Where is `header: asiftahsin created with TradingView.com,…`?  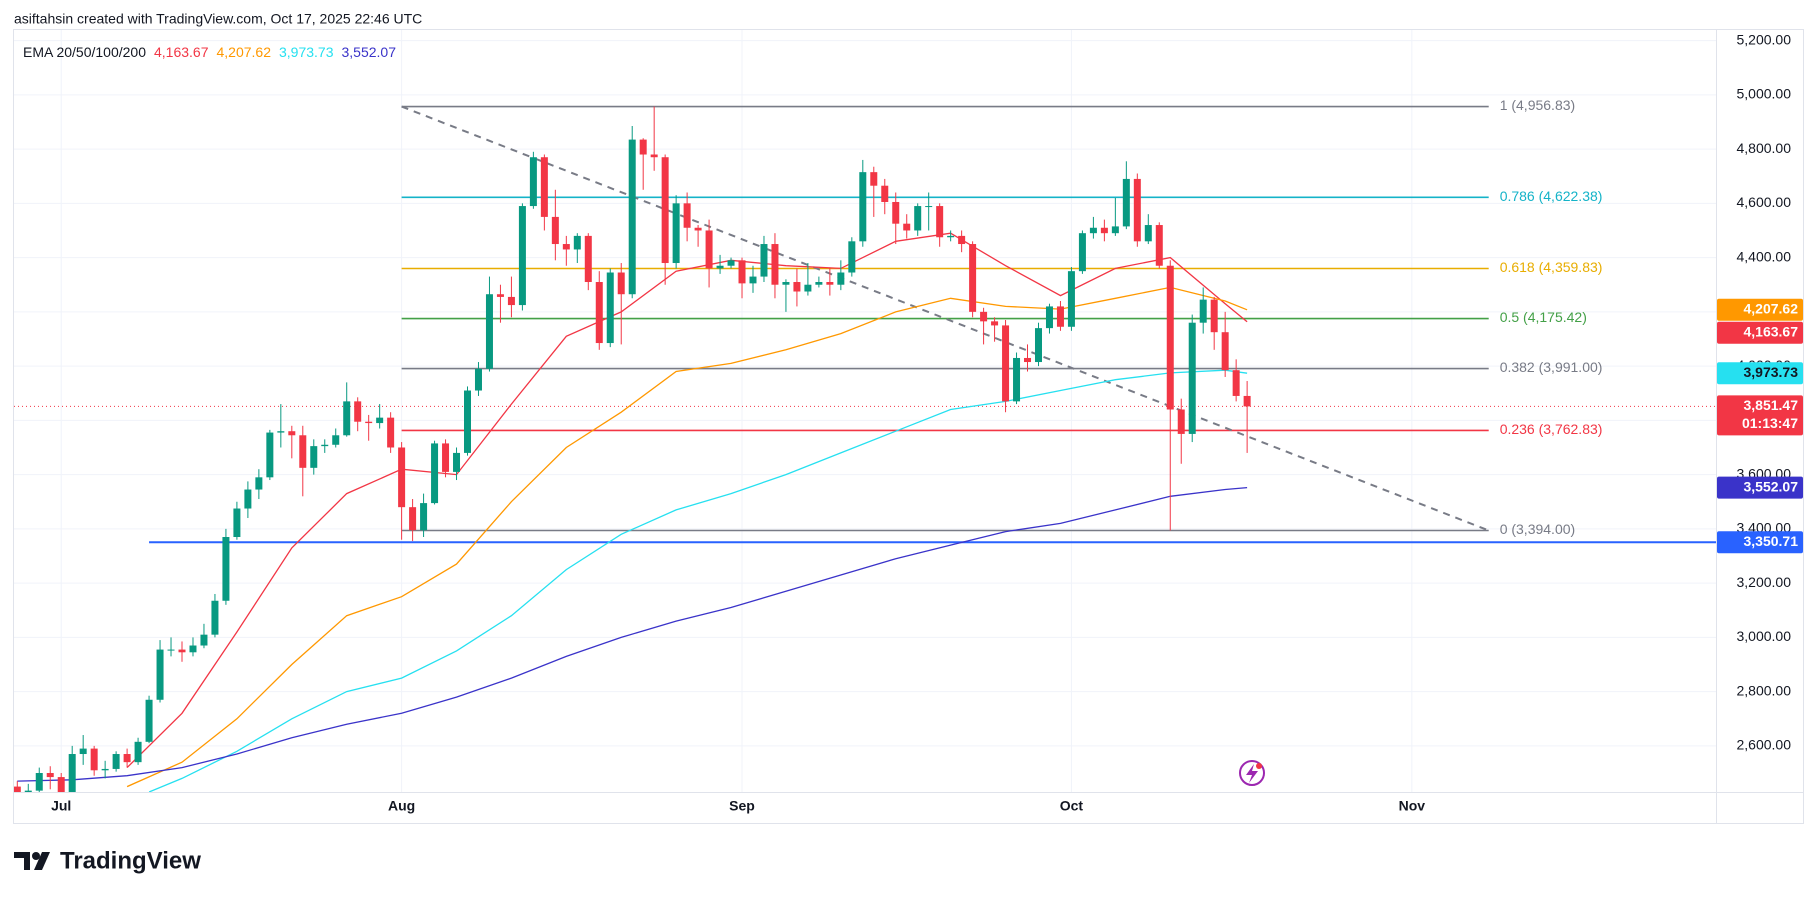 header: asiftahsin created with TradingView.com,… is located at coordinates (218, 19).